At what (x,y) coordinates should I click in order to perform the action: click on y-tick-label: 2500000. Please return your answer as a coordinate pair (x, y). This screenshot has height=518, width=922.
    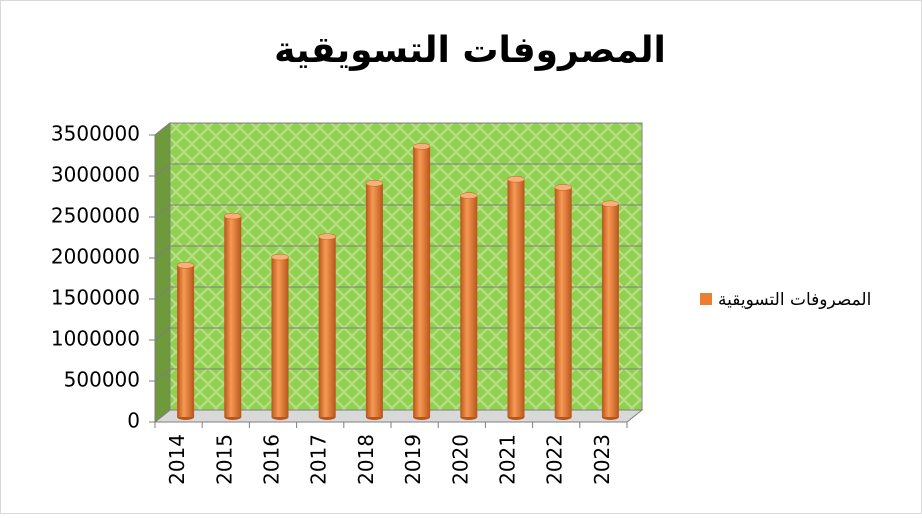
    Looking at the image, I should click on (95, 216).